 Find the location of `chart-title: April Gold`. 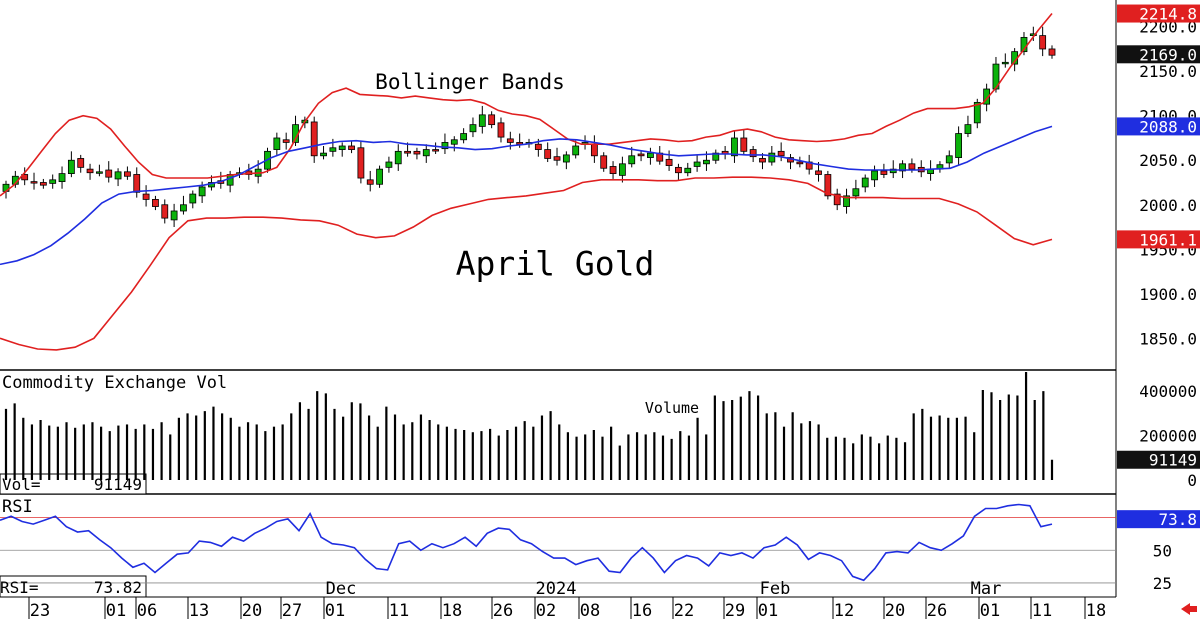

chart-title: April Gold is located at coordinates (555, 263).